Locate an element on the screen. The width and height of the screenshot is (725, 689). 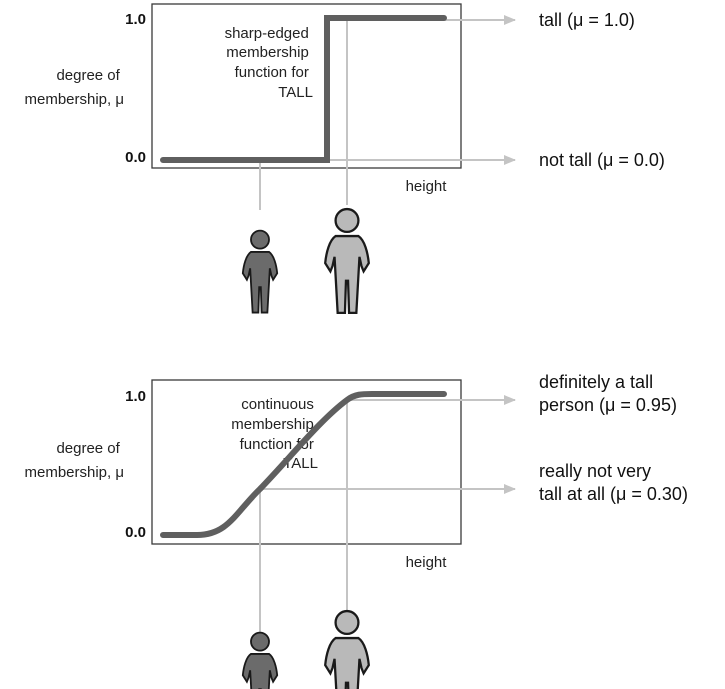
membership-curve-continuous is located at coordinates (303, 464).